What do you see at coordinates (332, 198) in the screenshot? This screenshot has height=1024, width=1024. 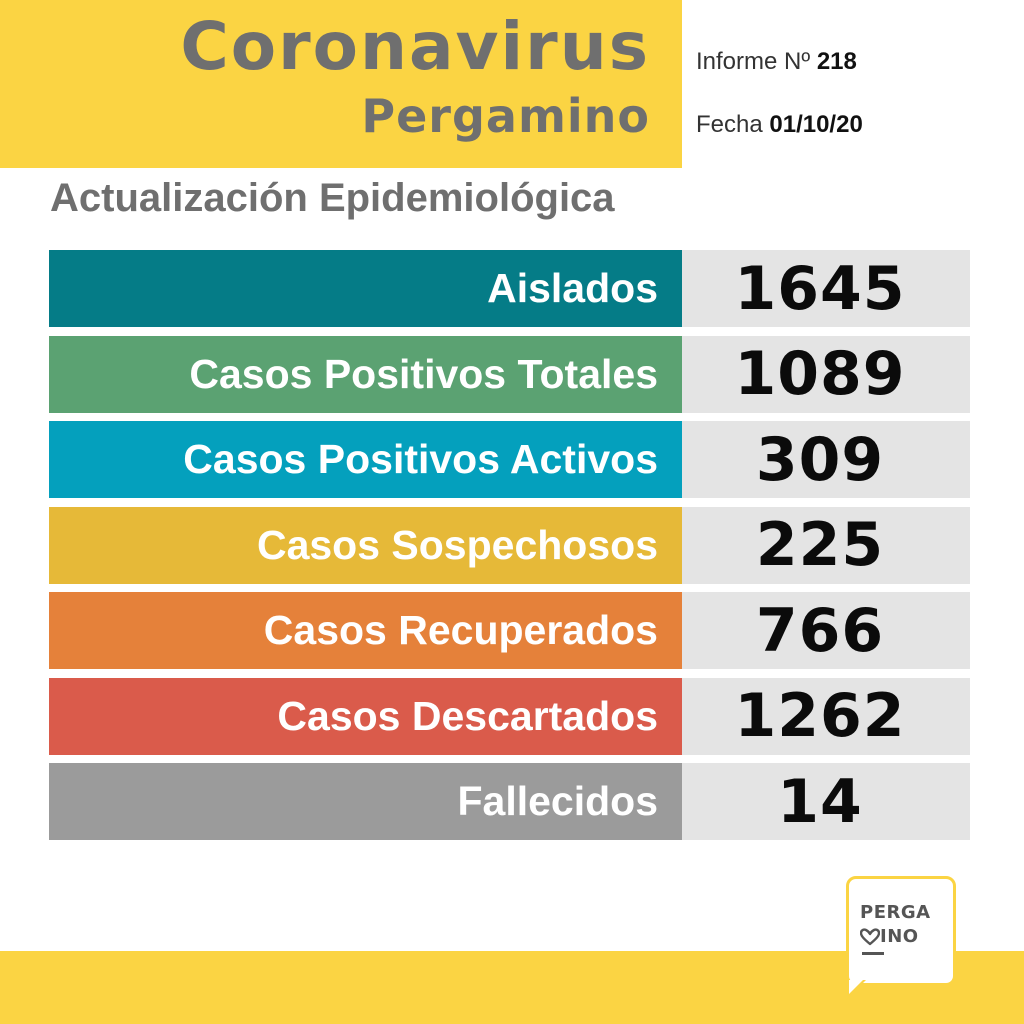 I see `section-subtitle: Actualización Epidemiológica` at bounding box center [332, 198].